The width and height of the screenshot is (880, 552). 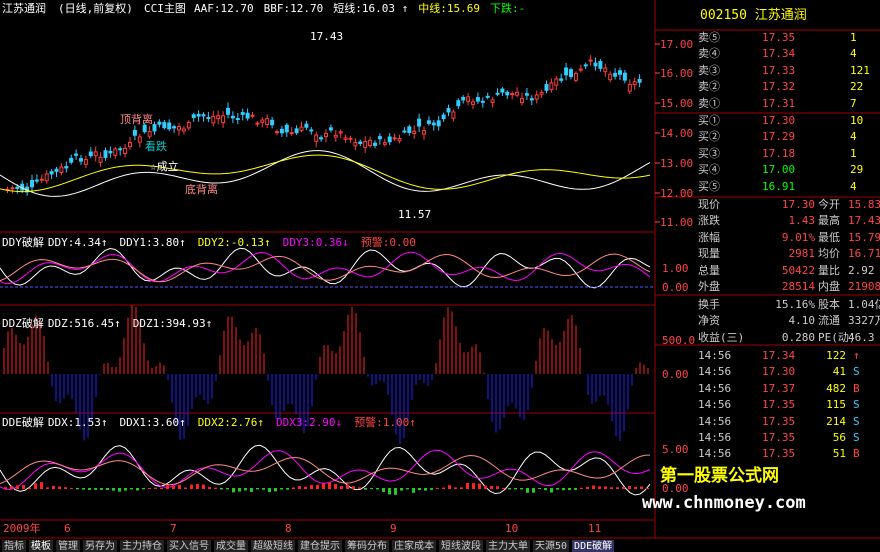 What do you see at coordinates (231, 546) in the screenshot?
I see `tab: 成交量` at bounding box center [231, 546].